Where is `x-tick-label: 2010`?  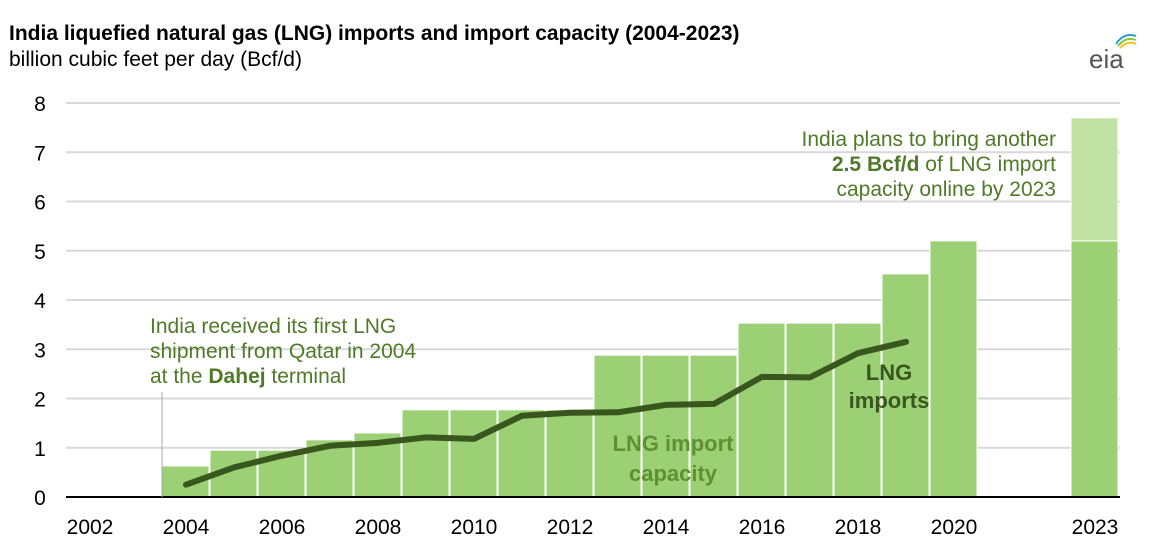 x-tick-label: 2010 is located at coordinates (474, 527).